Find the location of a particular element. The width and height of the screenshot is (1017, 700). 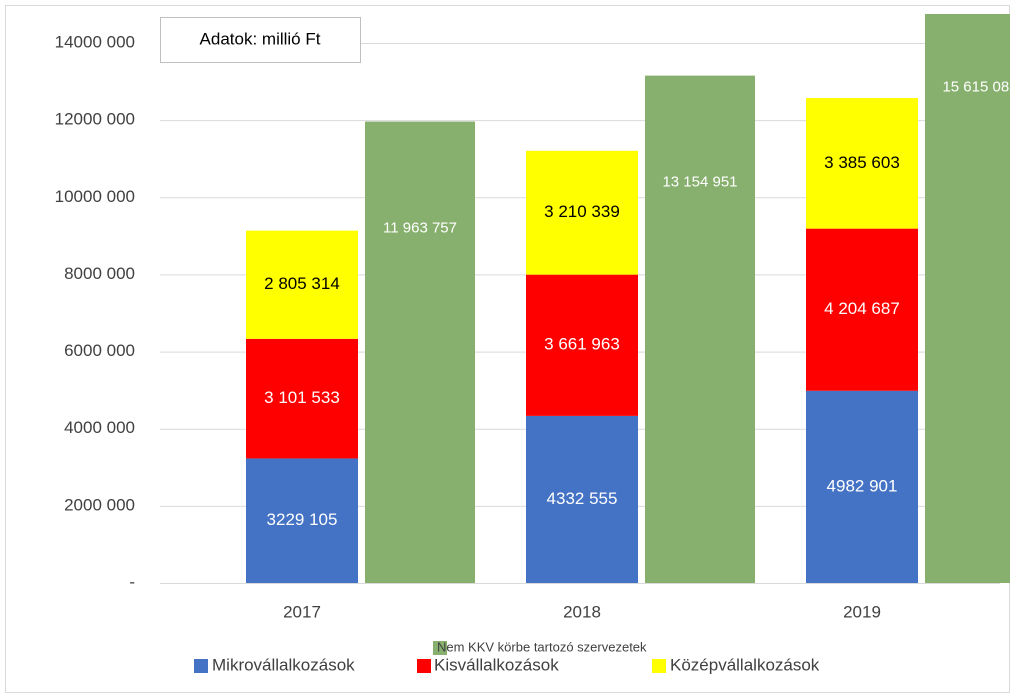

legend-label: Nem KKV körbe tartozó szervezetek is located at coordinates (542, 646).